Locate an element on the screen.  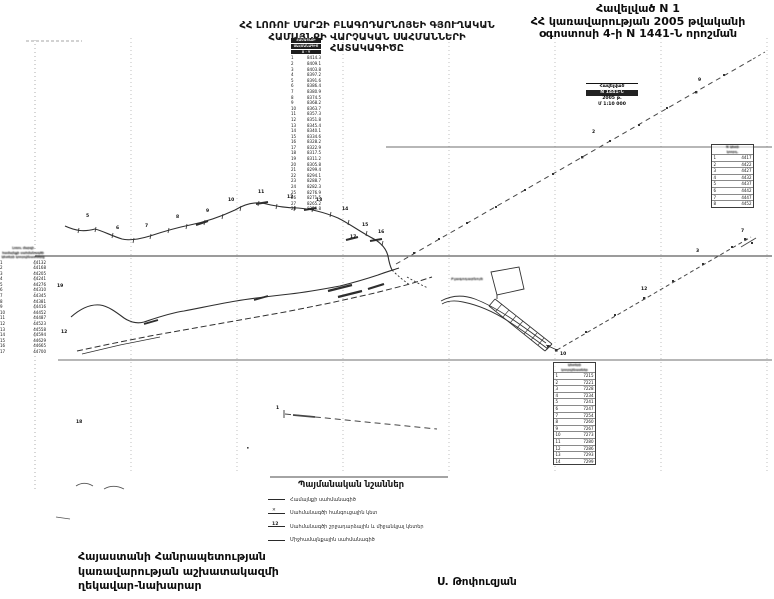
legend-item-community-boundary: Համայնքի սահմանագիծ is located at coordinates (368, 500).